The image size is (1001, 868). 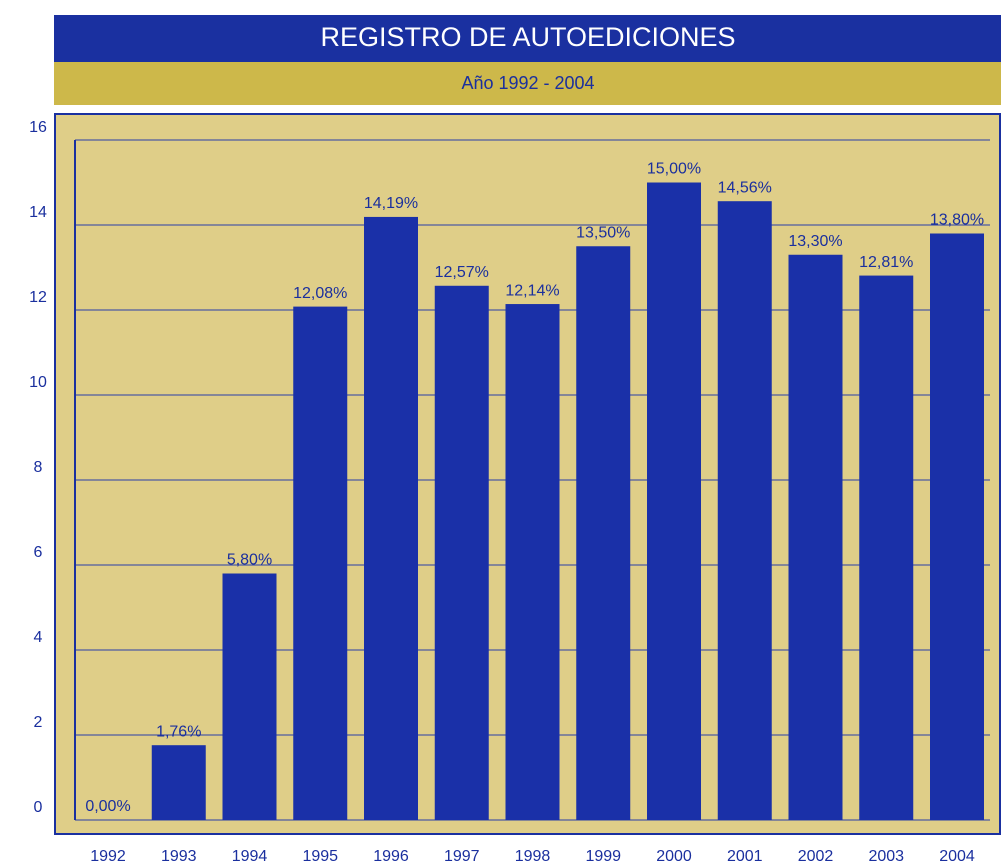 What do you see at coordinates (38, 382) in the screenshot?
I see `y-tick-label: 10` at bounding box center [38, 382].